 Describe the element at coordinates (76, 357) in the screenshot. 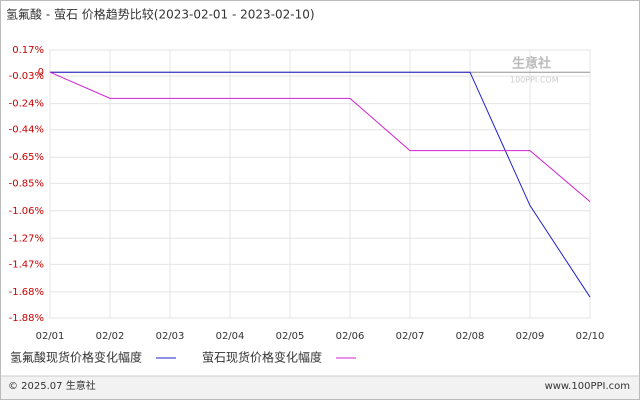

I see `legend-label: 氢氟酸现货价格变化幅度` at that location.